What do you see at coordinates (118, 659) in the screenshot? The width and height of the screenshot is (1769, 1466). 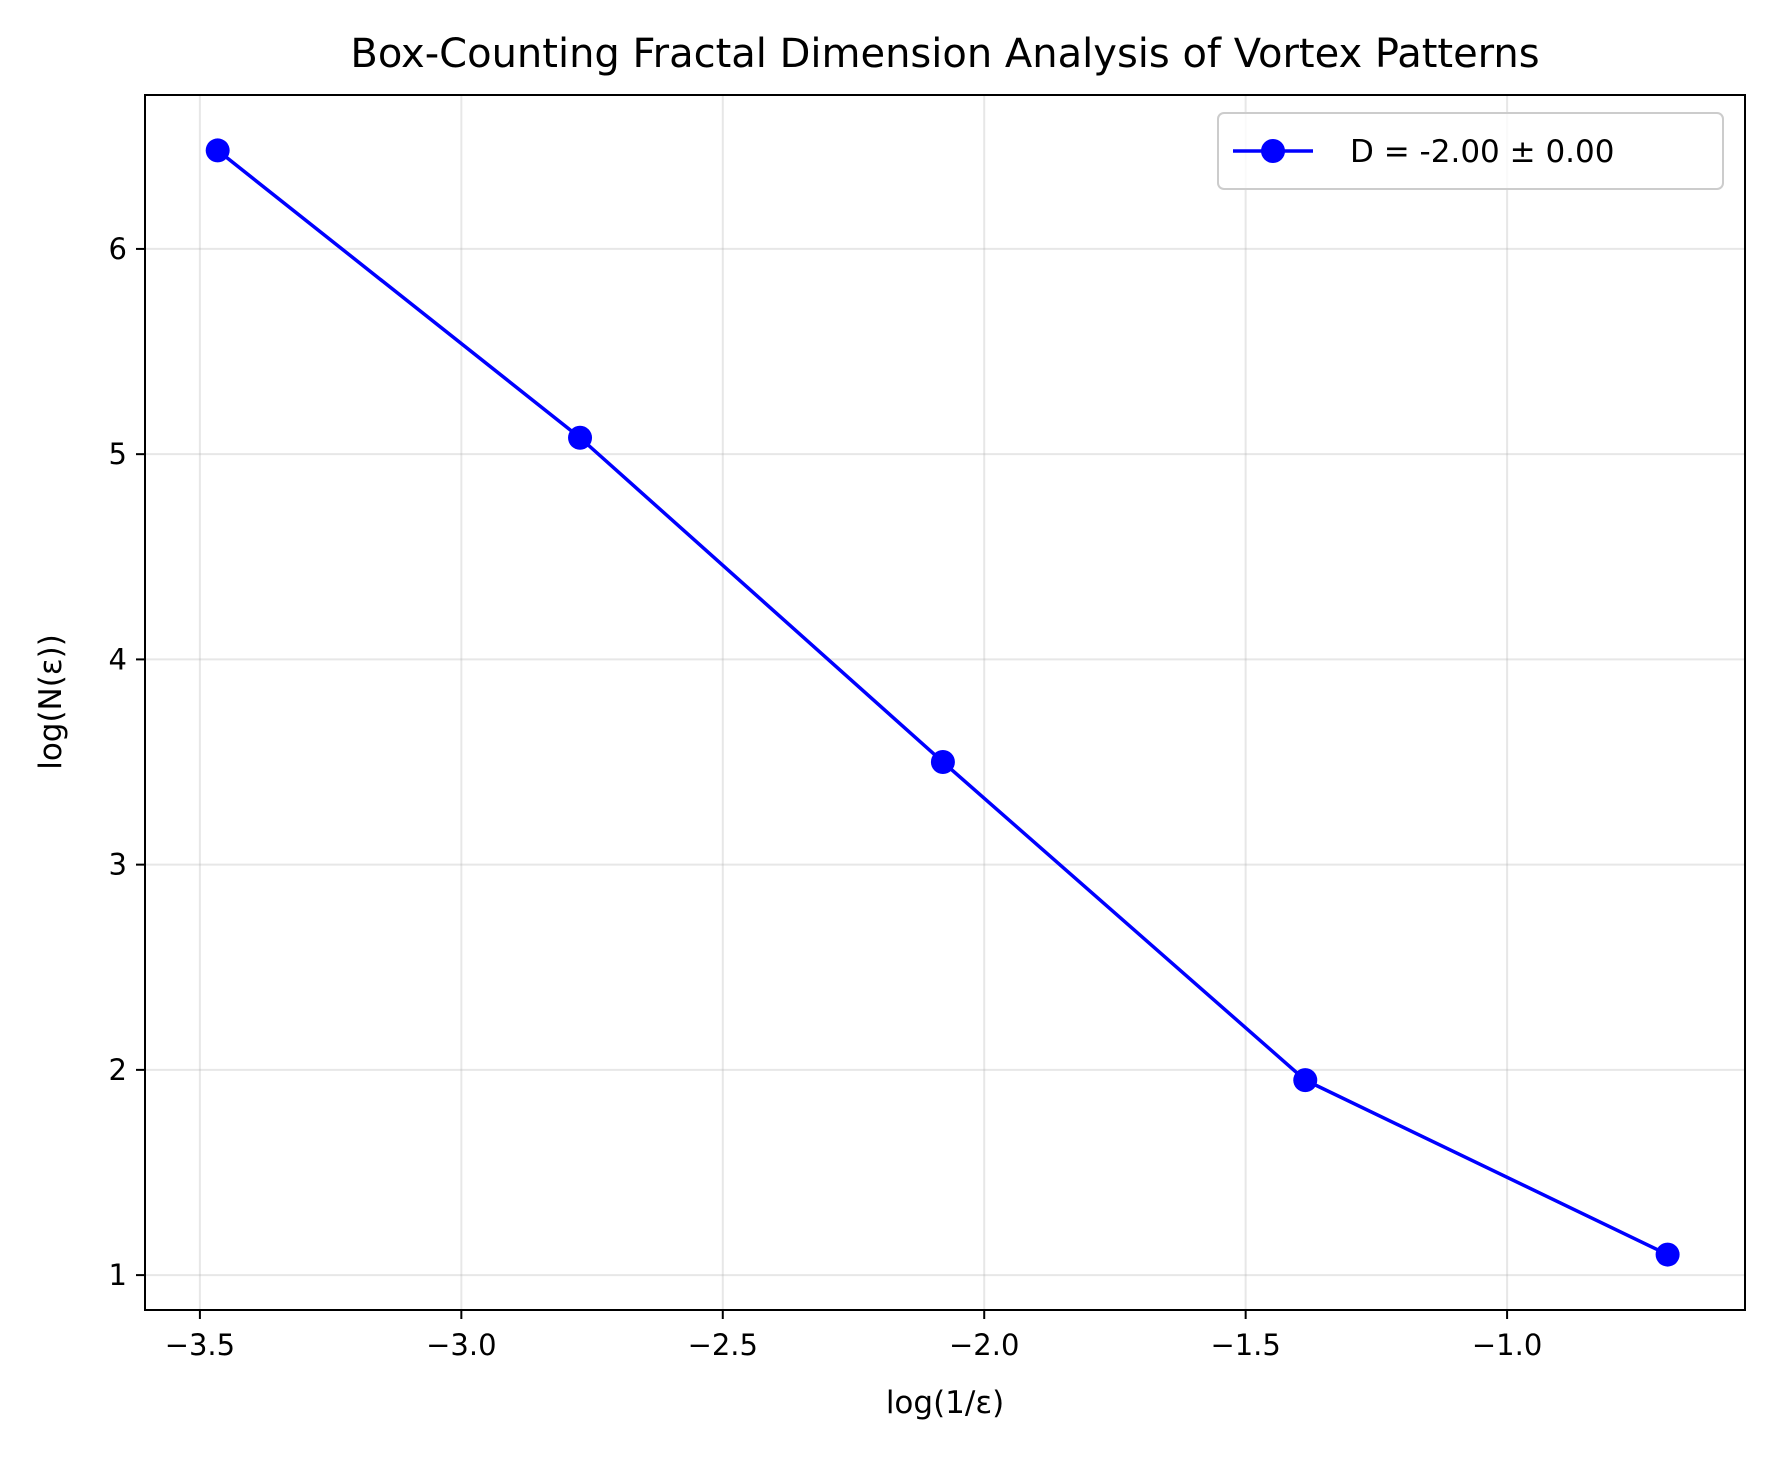 I see `y-tick-label: 4` at bounding box center [118, 659].